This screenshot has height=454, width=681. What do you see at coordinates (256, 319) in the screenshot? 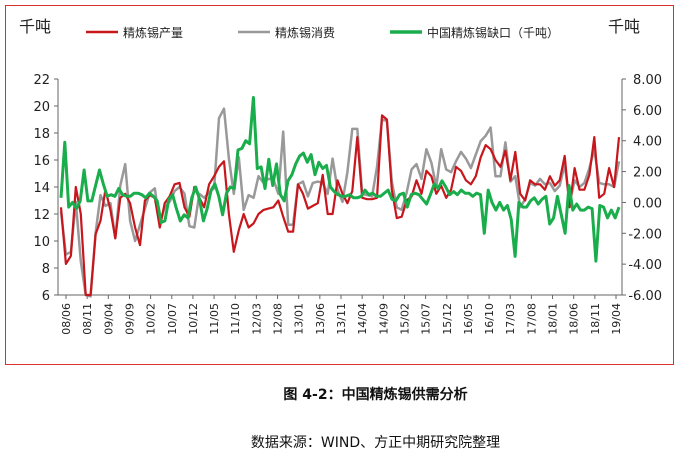
I see `x-tick-label: 12/03` at bounding box center [256, 319].